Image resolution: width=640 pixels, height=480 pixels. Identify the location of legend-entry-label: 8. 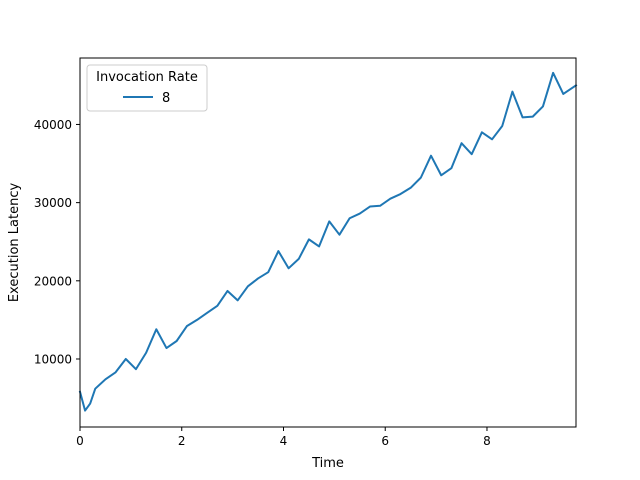
(166, 98).